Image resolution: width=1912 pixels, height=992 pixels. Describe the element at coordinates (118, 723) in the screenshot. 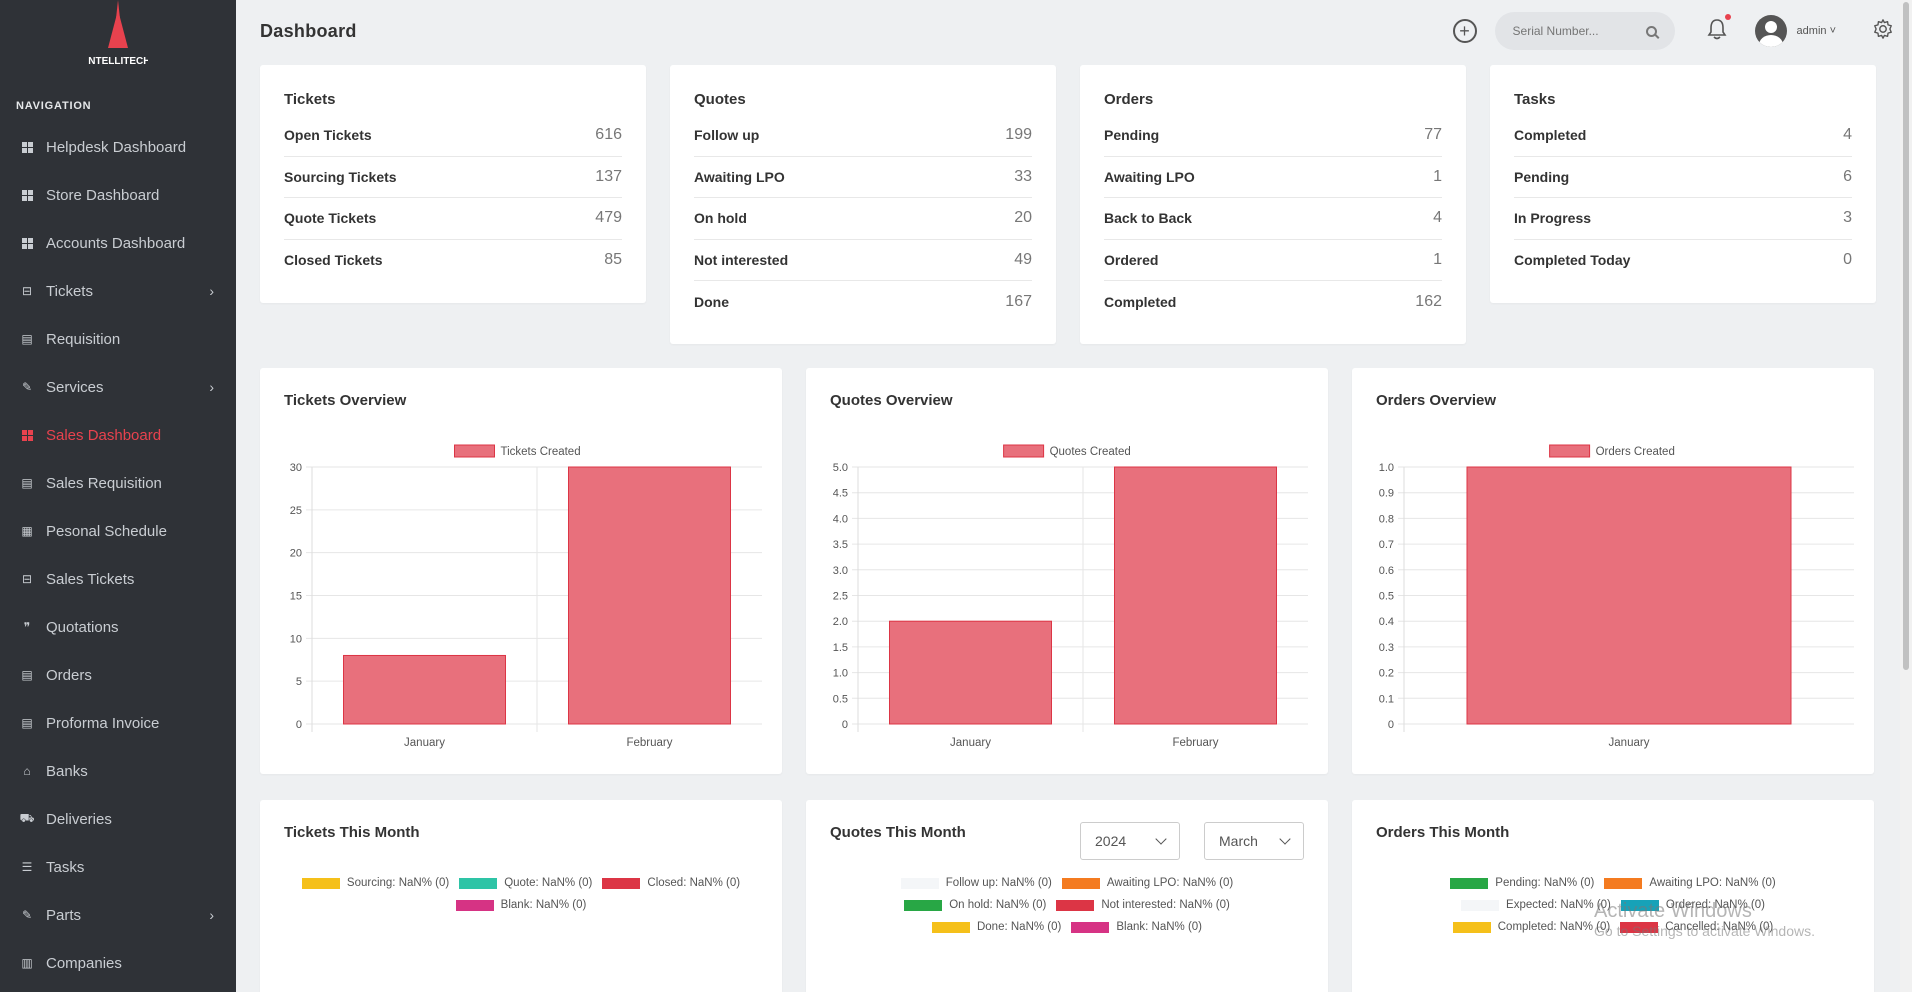

I see `sidebar-item-proforma-invoice: ▤ Proforma Invoice` at that location.